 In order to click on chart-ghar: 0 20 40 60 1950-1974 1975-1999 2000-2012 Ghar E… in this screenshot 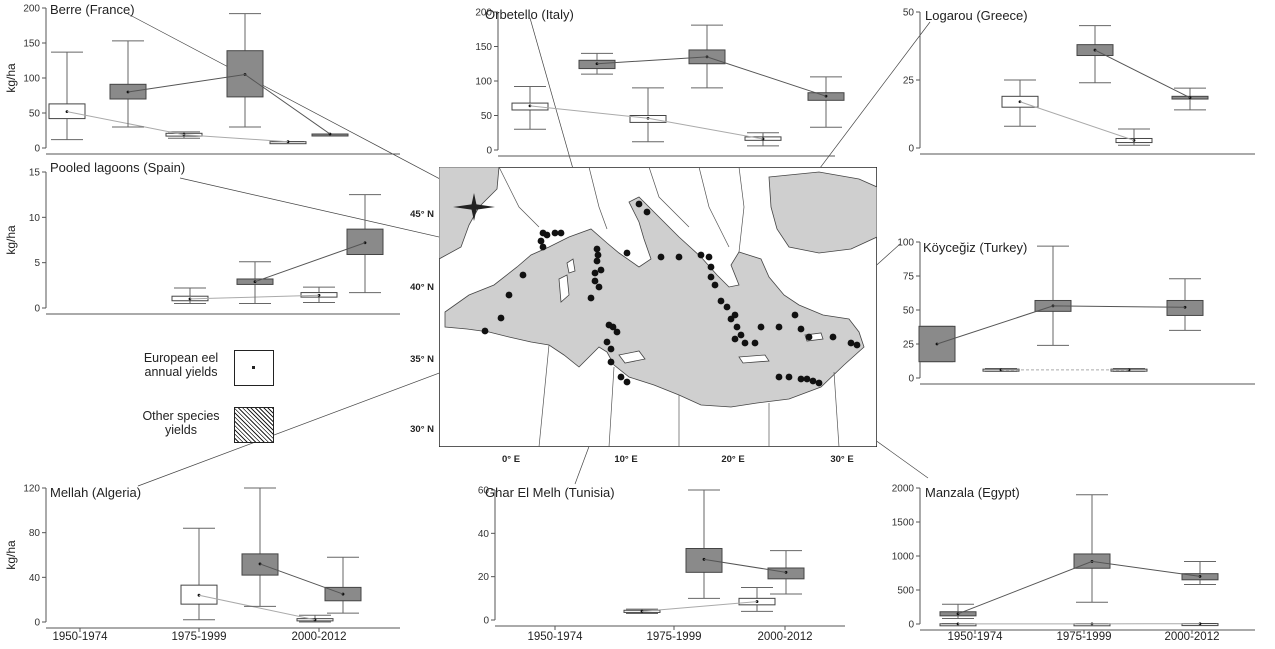, I will do `click(661, 564)`.